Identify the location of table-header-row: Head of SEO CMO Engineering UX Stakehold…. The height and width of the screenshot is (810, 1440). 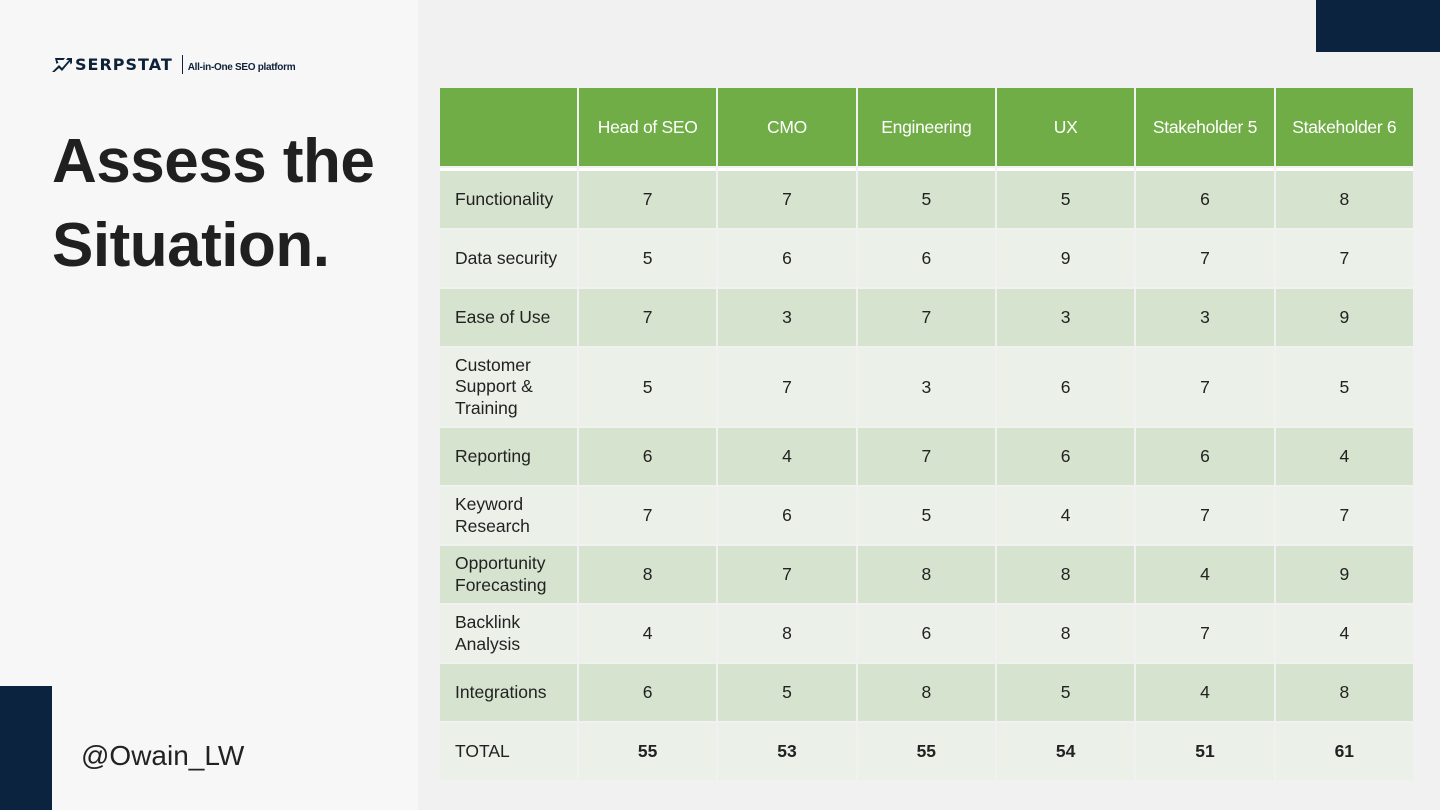
(926, 127).